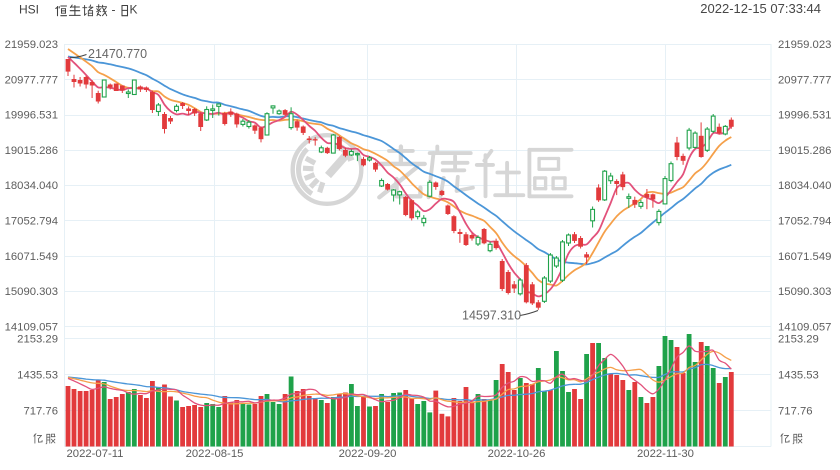 This screenshot has height=470, width=840. Describe the element at coordinates (368, 454) in the screenshot. I see `svg-text: 2022-09-20` at that location.